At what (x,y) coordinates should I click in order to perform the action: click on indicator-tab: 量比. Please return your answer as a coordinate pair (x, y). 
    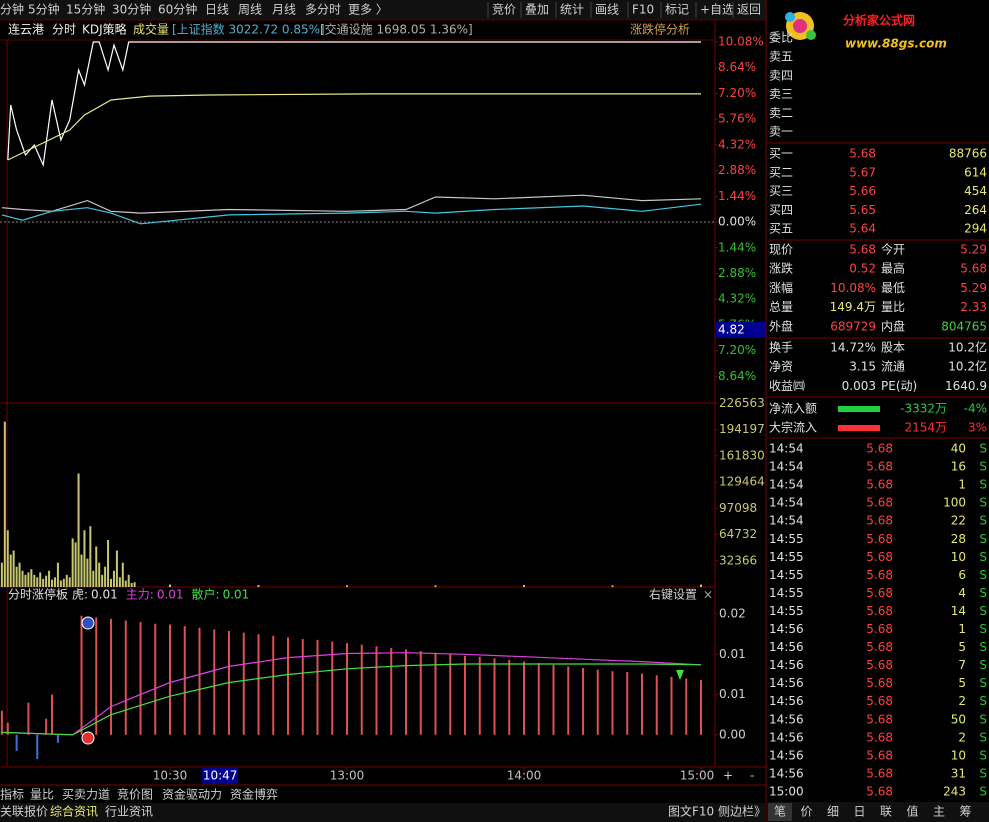
    Looking at the image, I should click on (42, 795).